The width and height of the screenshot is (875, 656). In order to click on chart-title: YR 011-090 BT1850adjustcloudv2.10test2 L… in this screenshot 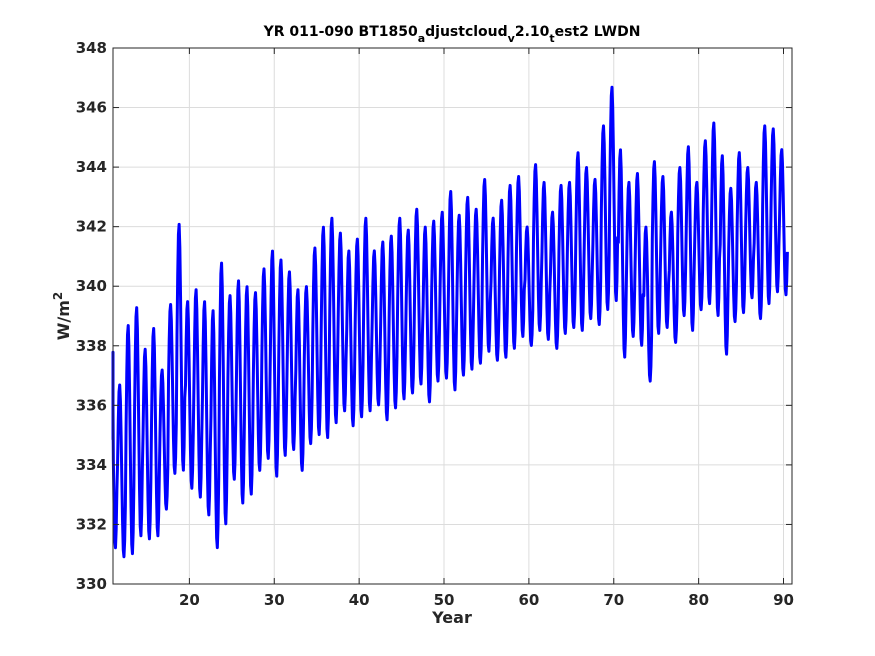, I will do `click(452, 34)`.